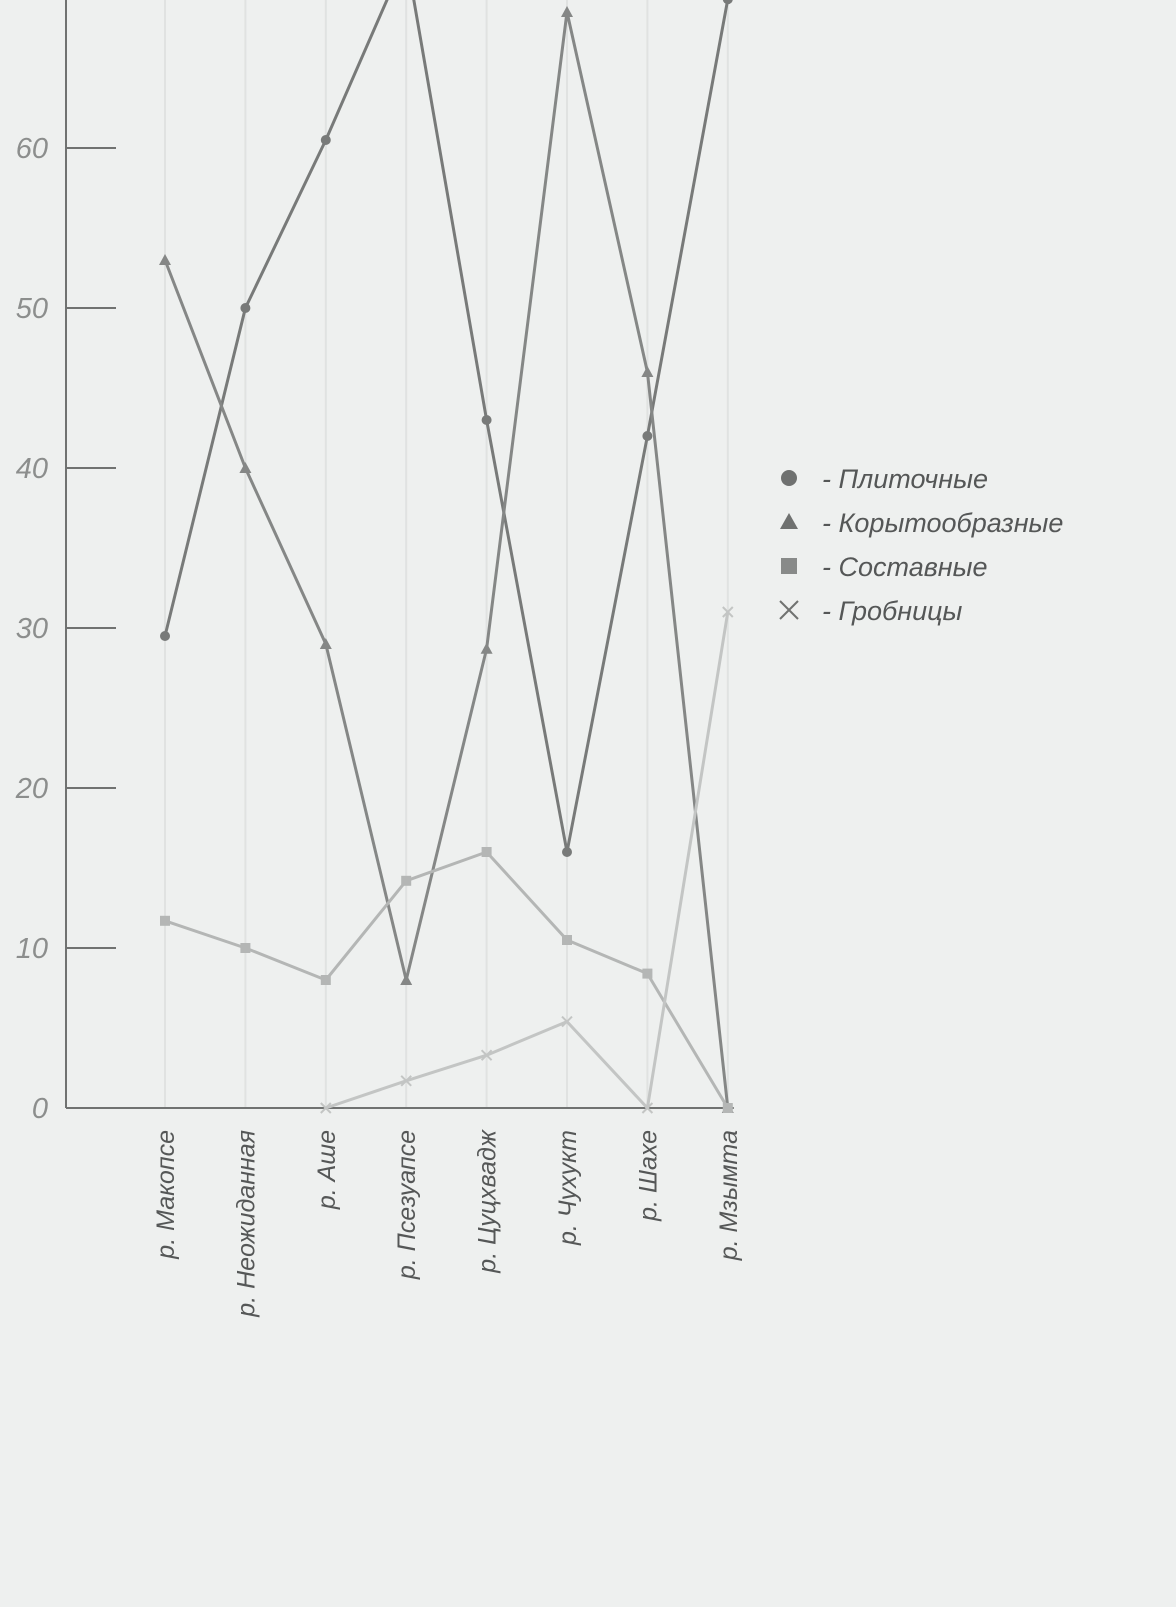 The width and height of the screenshot is (1176, 1607). What do you see at coordinates (31, 789) in the screenshot?
I see `y-tick-label: 20` at bounding box center [31, 789].